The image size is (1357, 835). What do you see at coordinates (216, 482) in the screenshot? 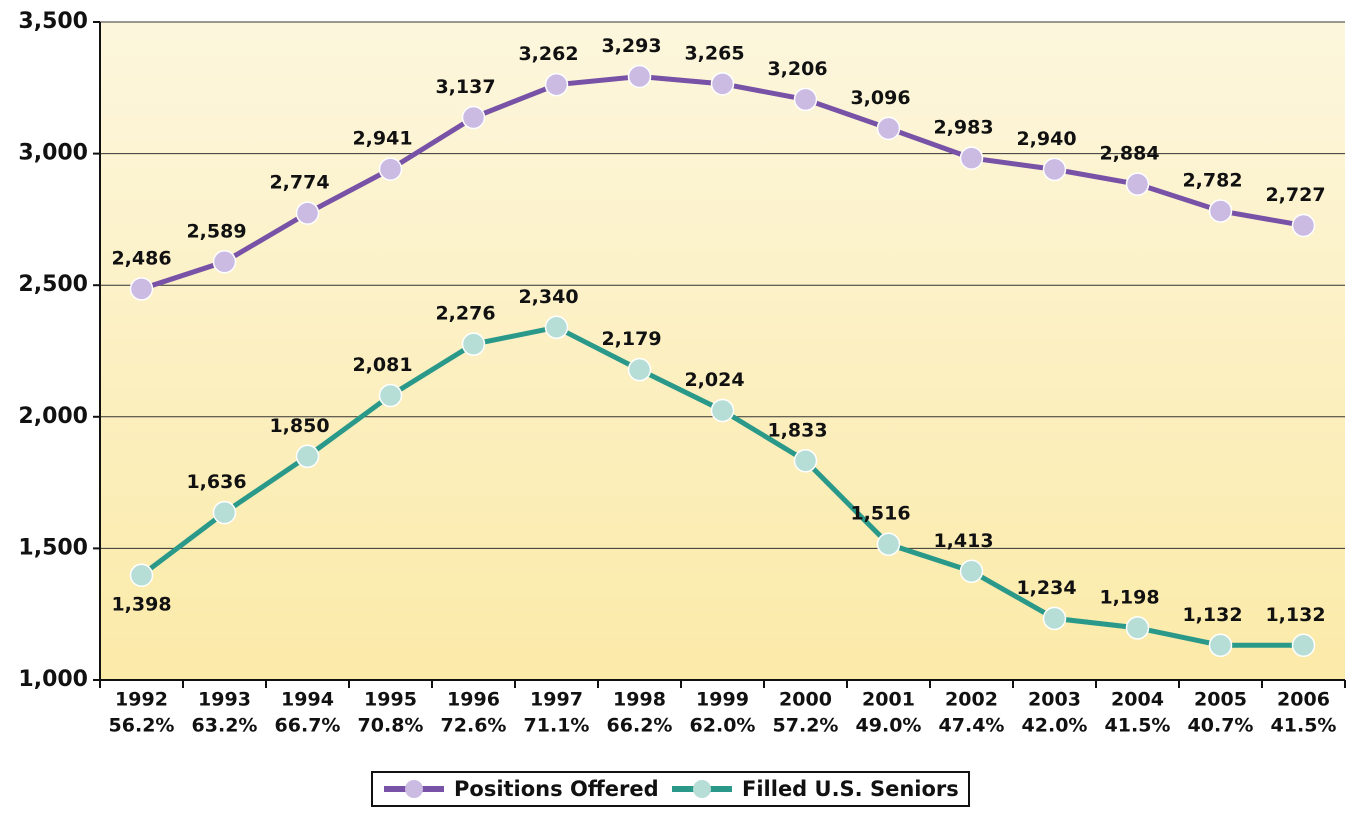
I see `data-label: 1,636` at bounding box center [216, 482].